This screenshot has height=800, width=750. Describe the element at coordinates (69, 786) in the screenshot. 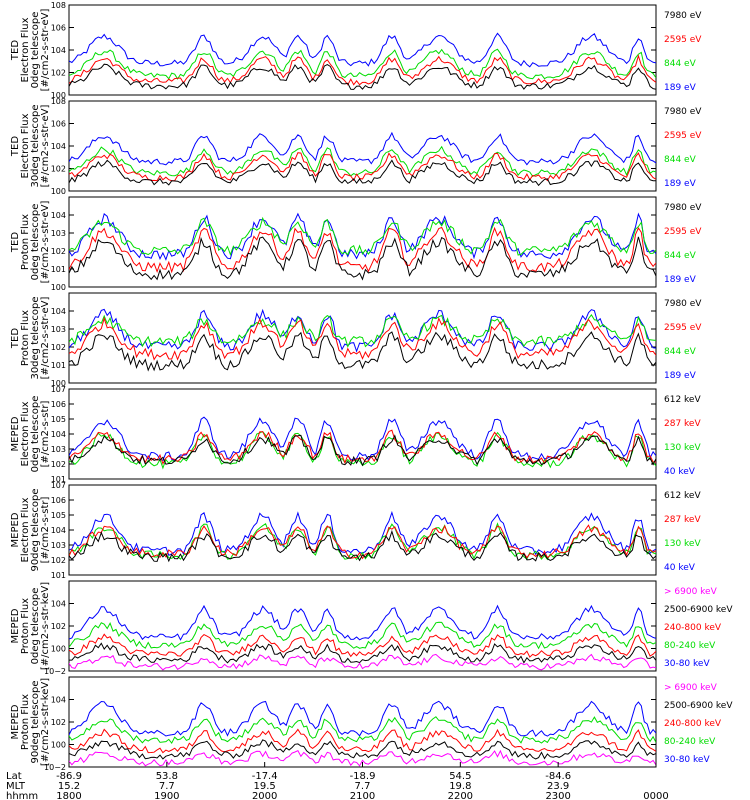

I see `x-tick-label: 15.2` at that location.